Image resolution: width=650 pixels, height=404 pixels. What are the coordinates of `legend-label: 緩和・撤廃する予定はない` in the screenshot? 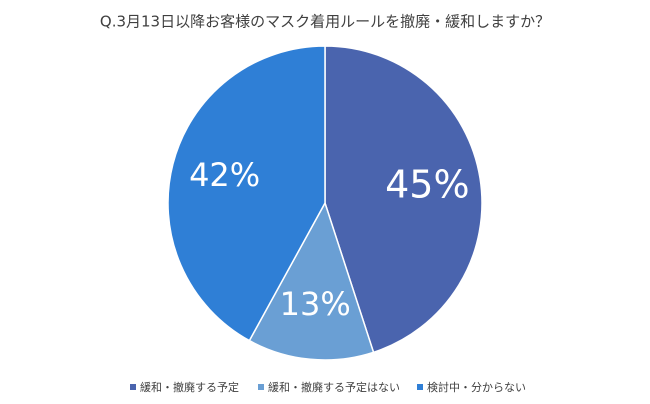 It's located at (334, 387).